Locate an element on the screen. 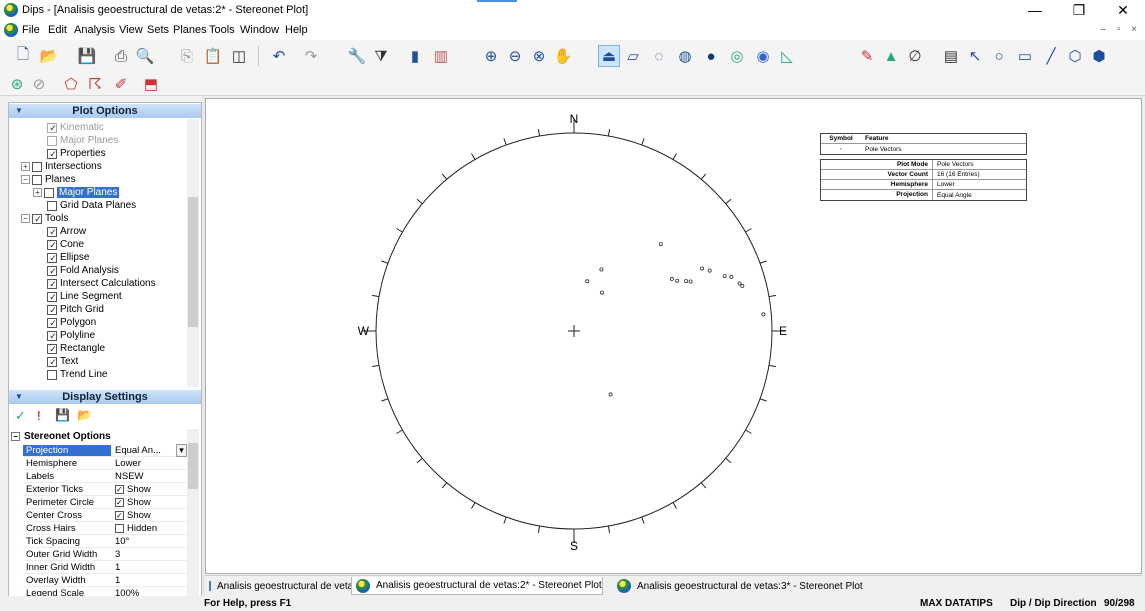 The width and height of the screenshot is (1145, 611). add-set-window-icon: ⊛ is located at coordinates (17, 84).